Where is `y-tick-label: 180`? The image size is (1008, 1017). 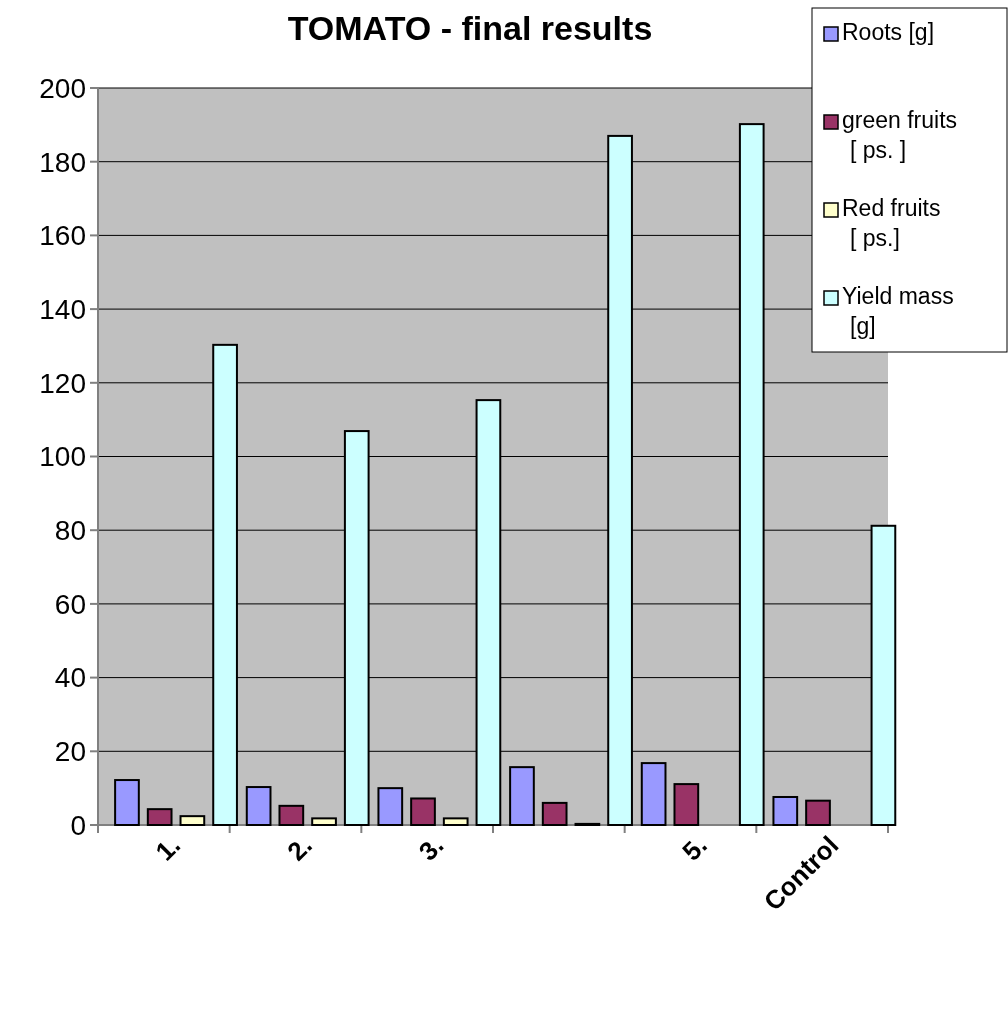 y-tick-label: 180 is located at coordinates (62, 162).